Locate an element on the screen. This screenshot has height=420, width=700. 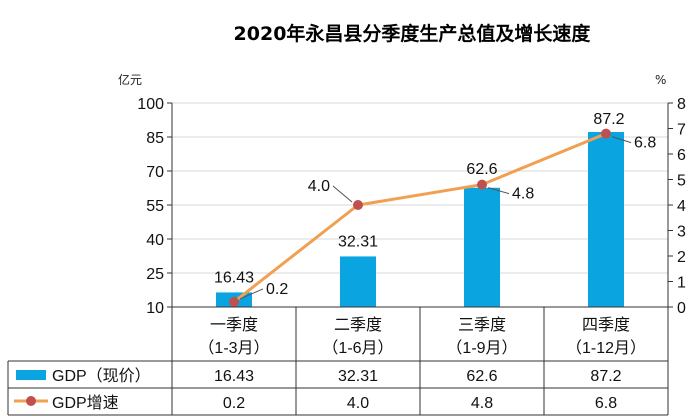
y-left-tick-label: 10 is located at coordinates (155, 308).